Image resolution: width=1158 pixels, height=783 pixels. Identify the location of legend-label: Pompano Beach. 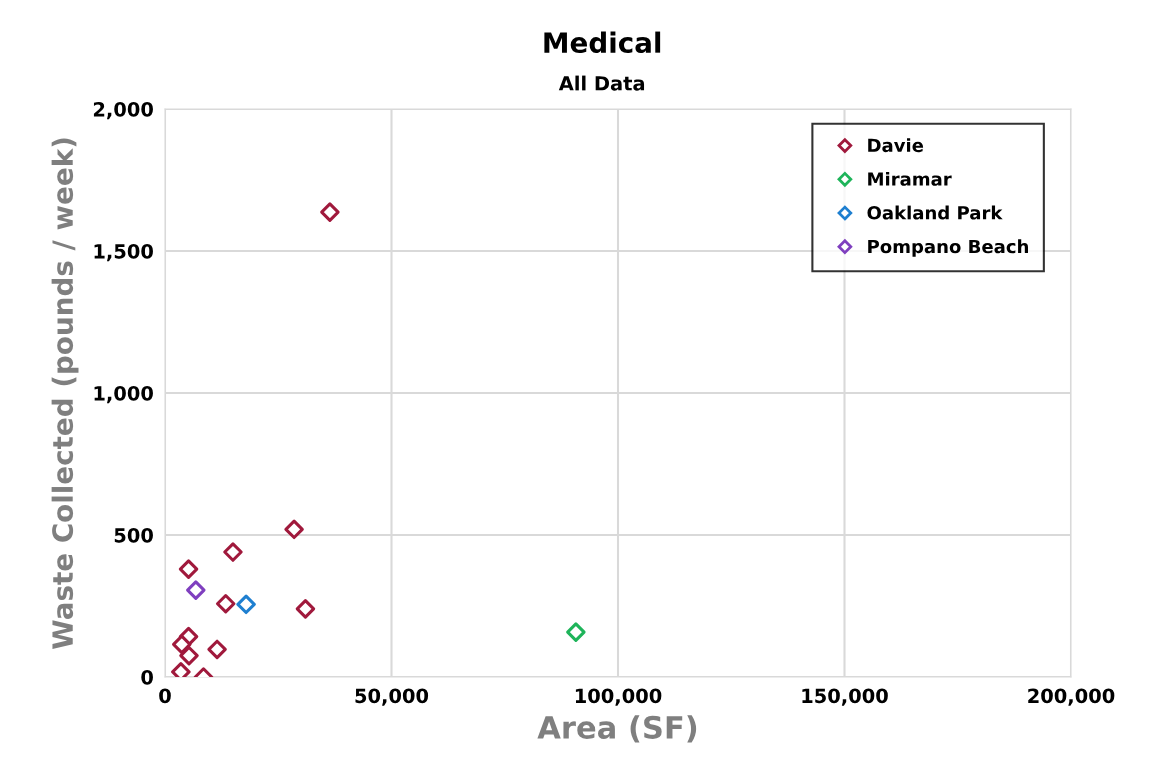
(948, 248).